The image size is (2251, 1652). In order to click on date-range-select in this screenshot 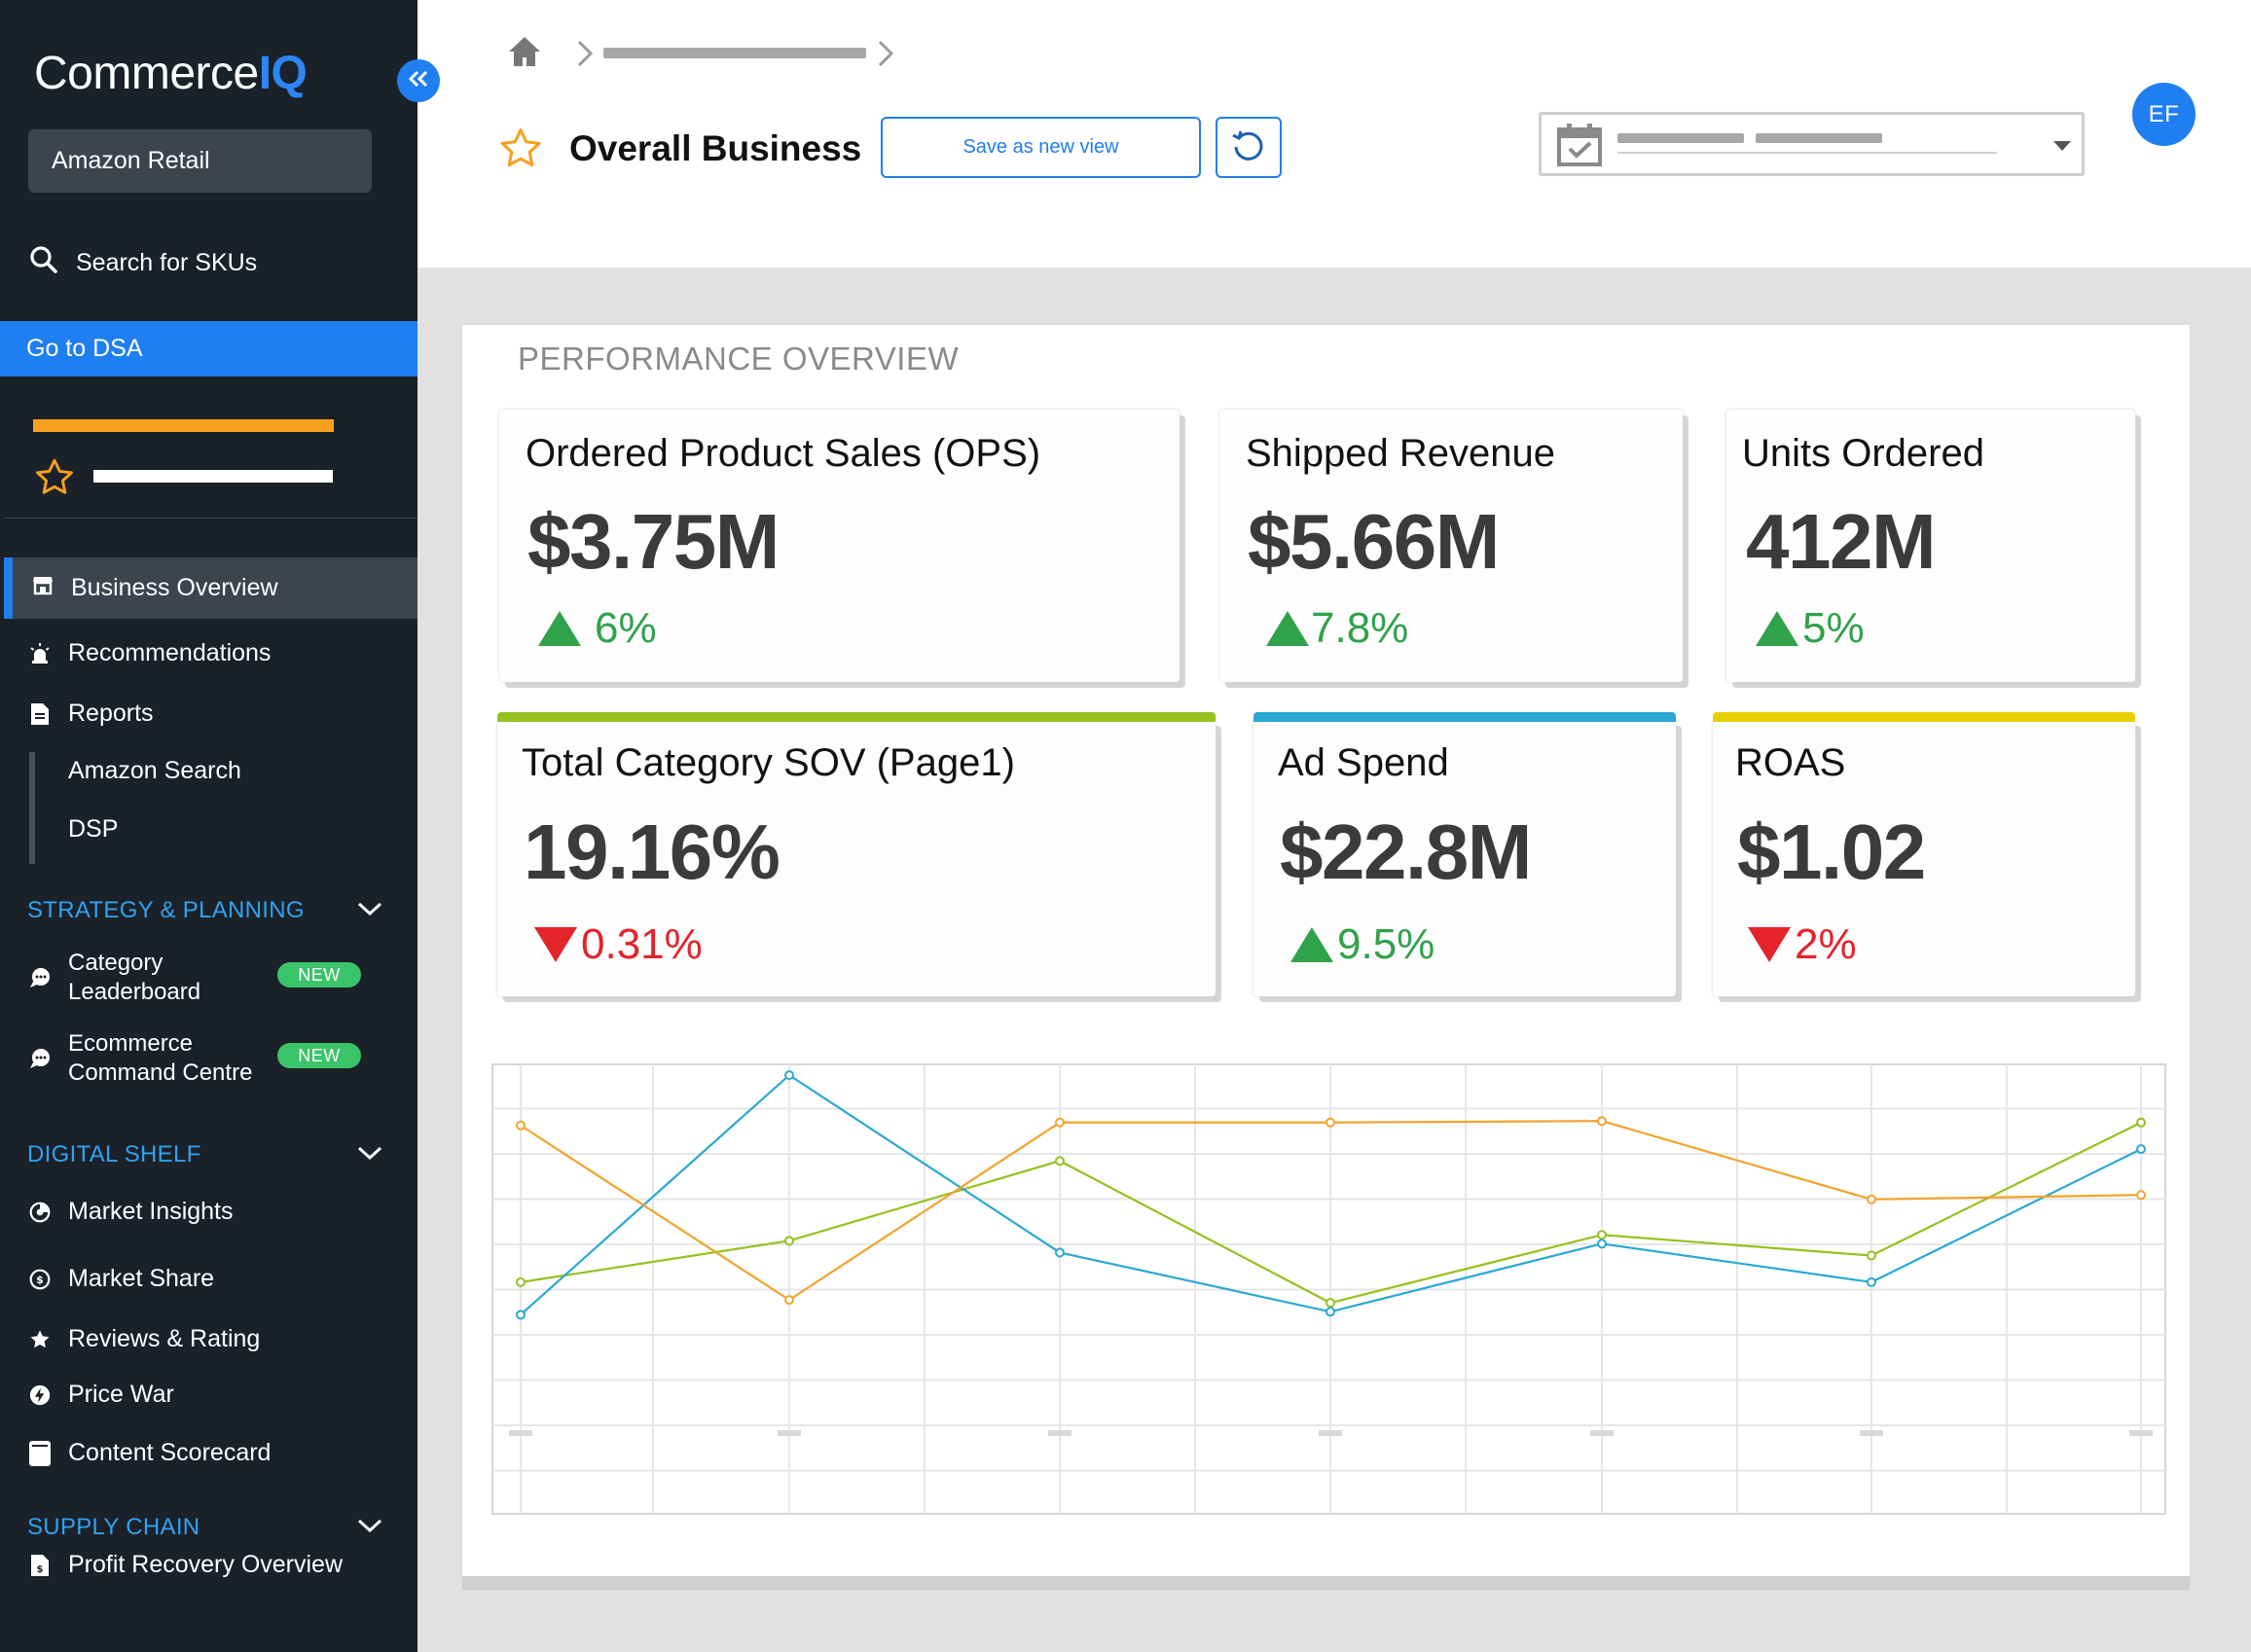, I will do `click(1812, 144)`.